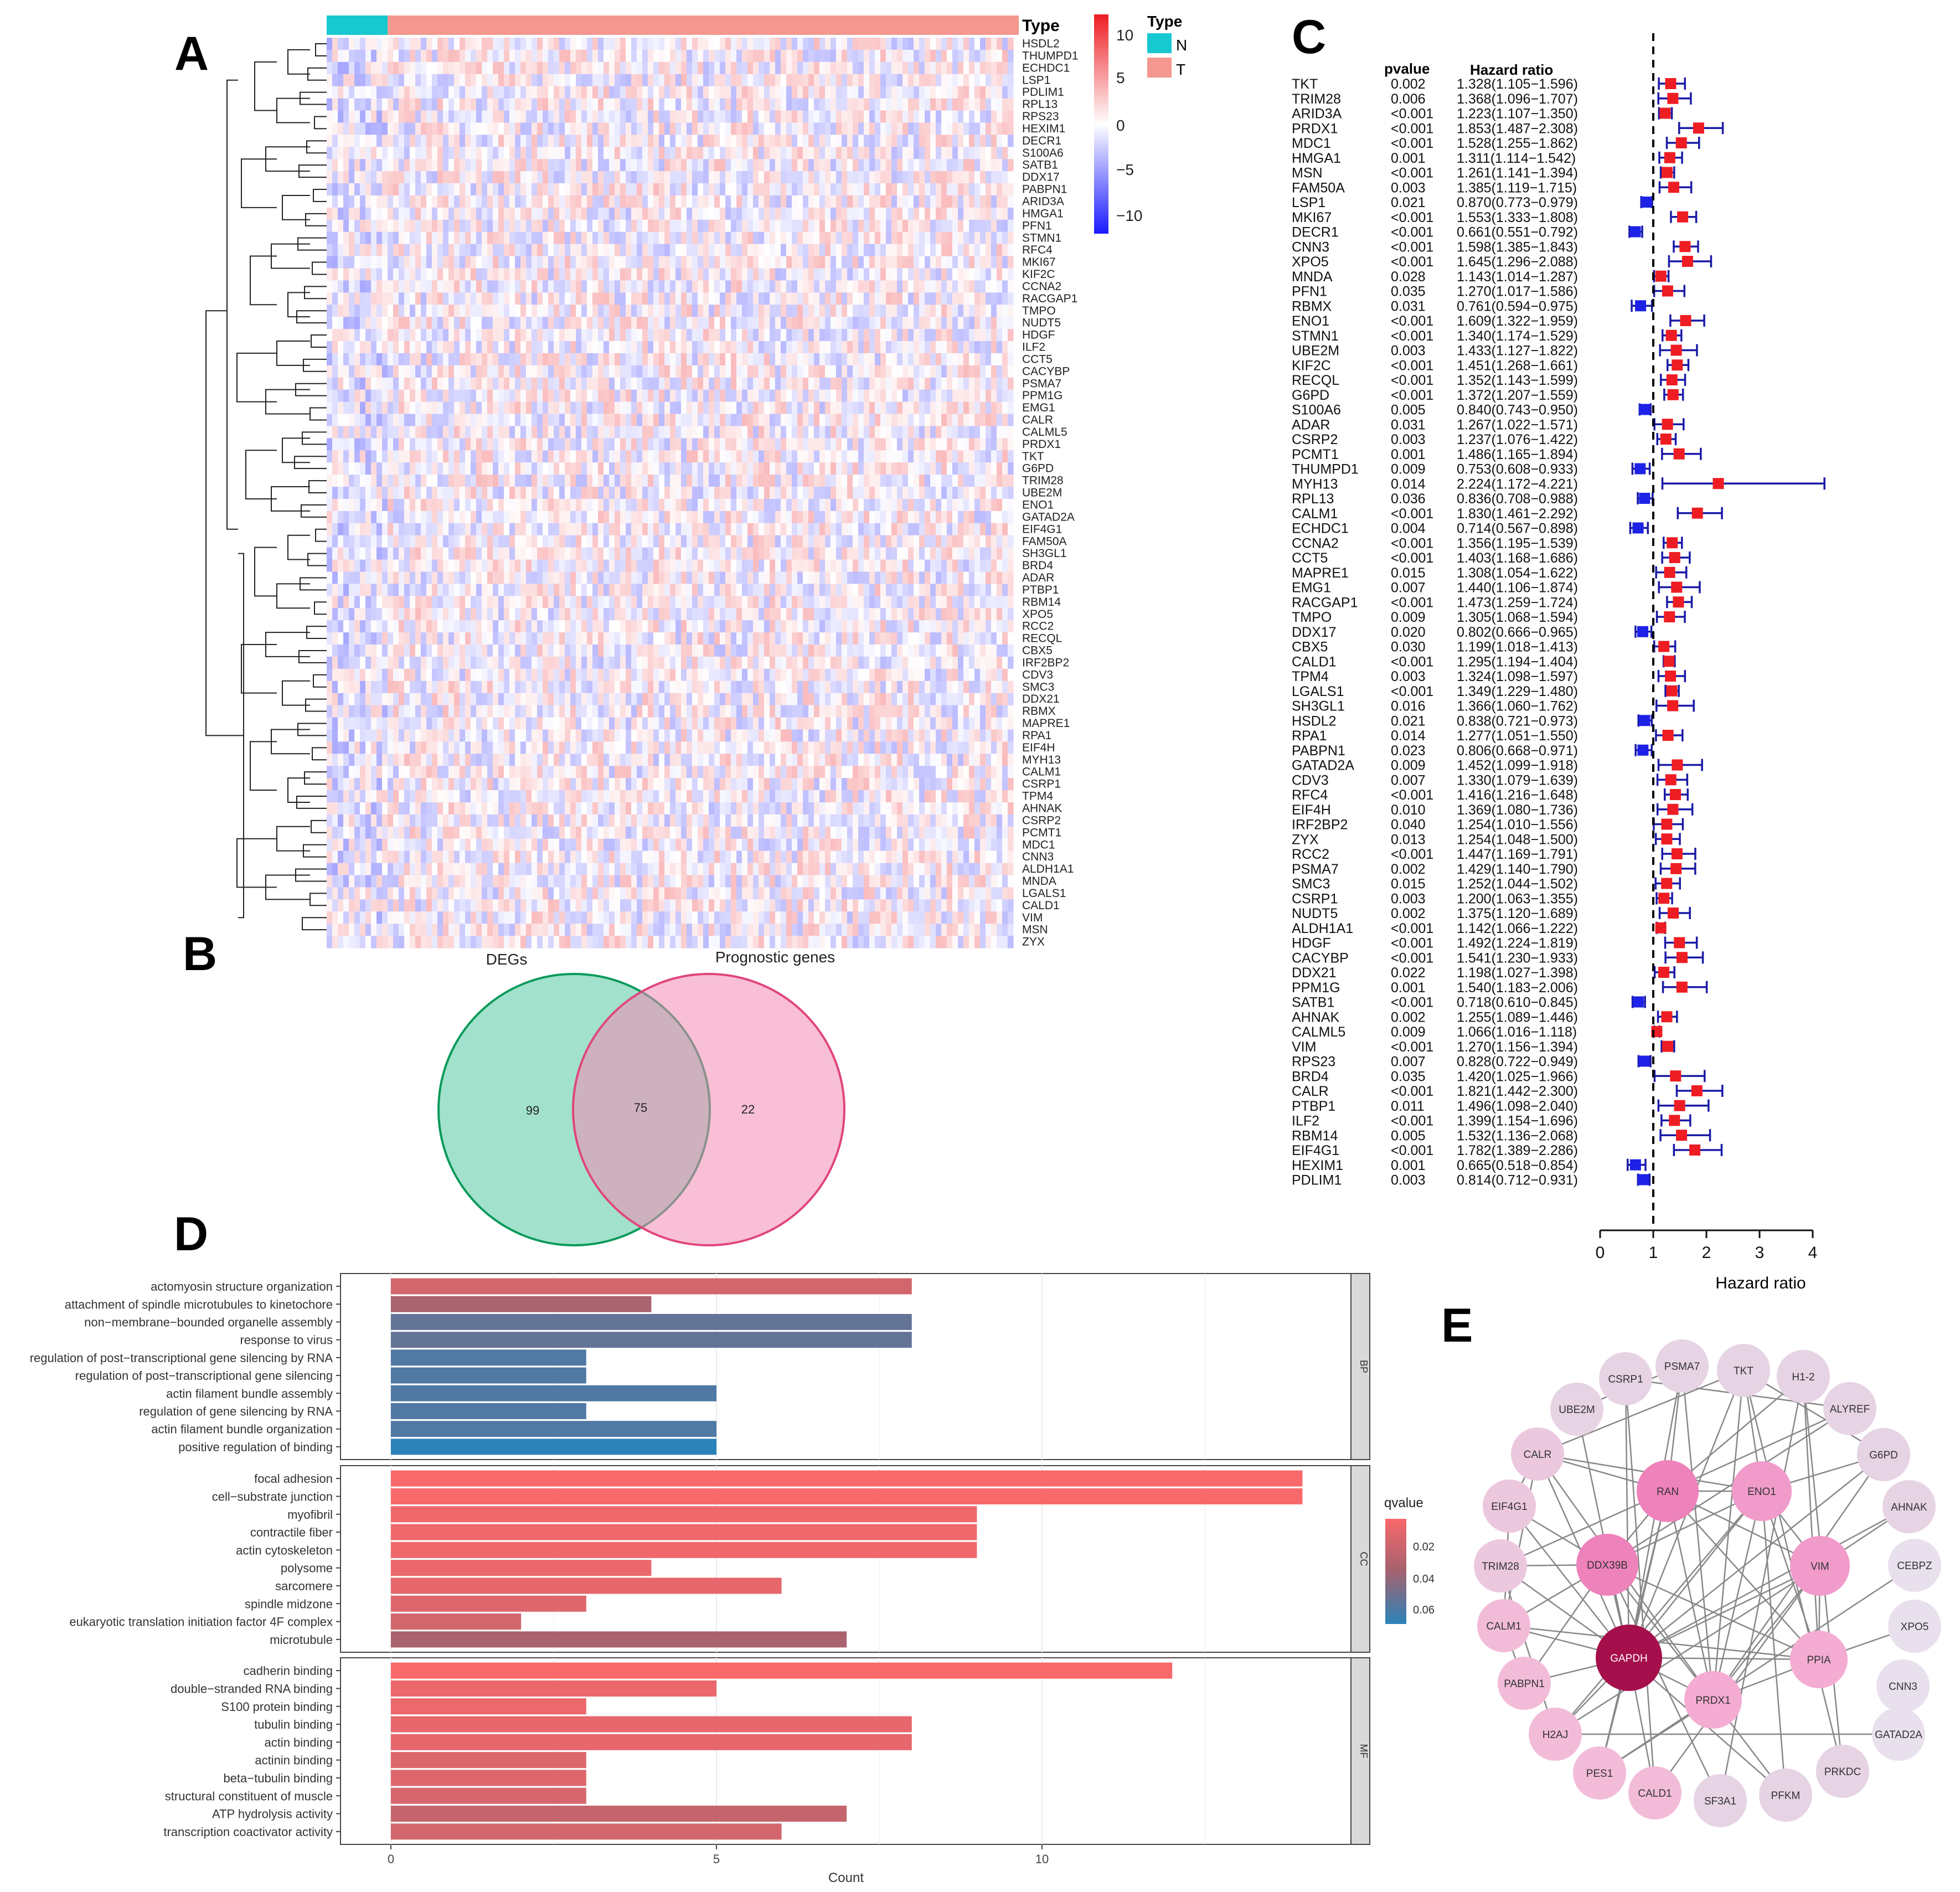 The width and height of the screenshot is (1960, 1892). Describe the element at coordinates (263, 766) in the screenshot. I see `dendrogram-branch` at that location.